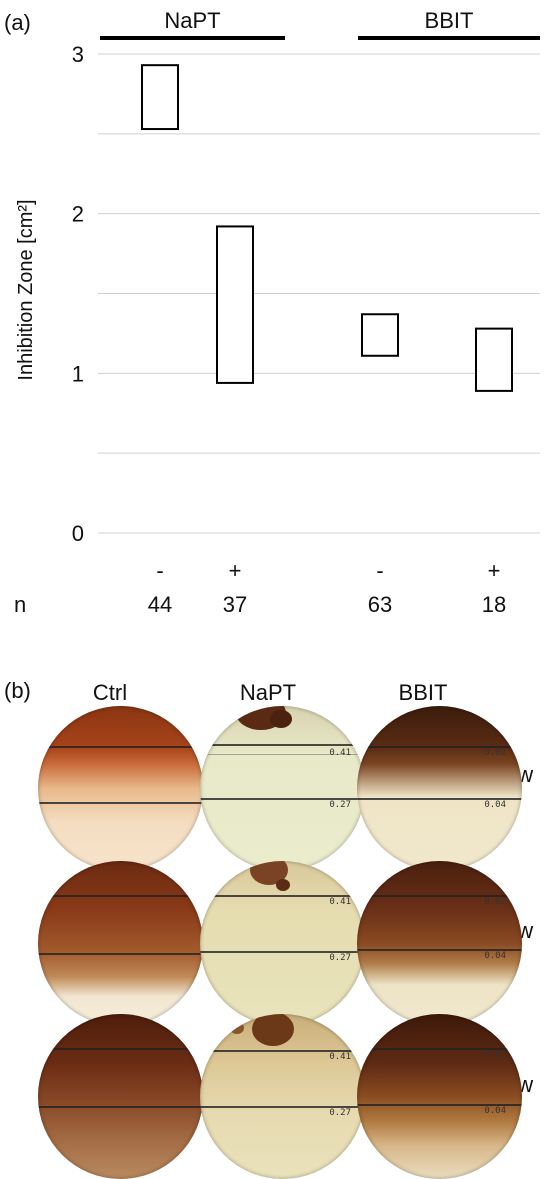 This screenshot has height=1179, width=550. I want to click on plate-napt-3w: 0.41 0.27, so click(282, 1096).